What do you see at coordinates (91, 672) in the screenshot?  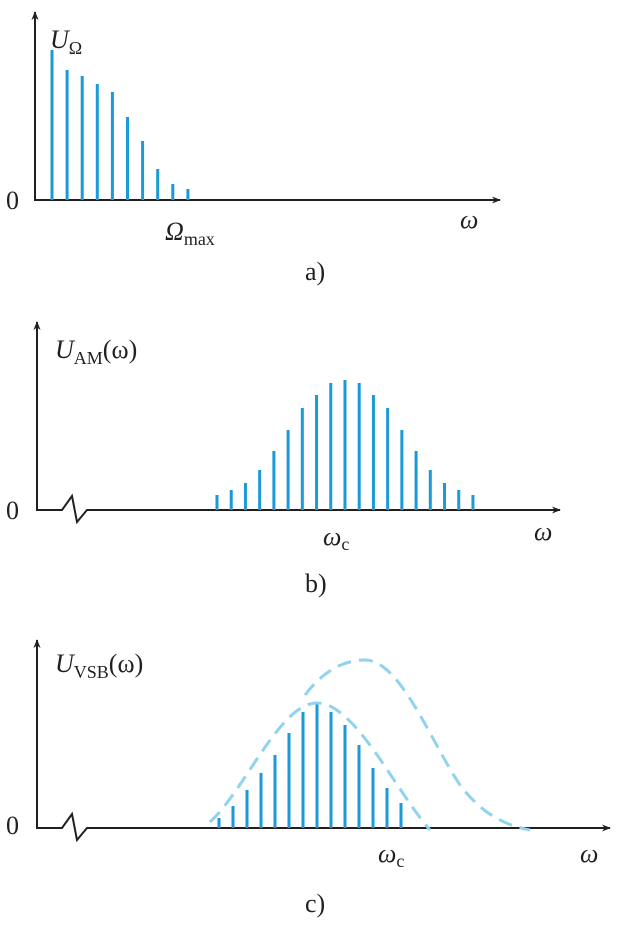 I see `y-label-sub: VSB` at bounding box center [91, 672].